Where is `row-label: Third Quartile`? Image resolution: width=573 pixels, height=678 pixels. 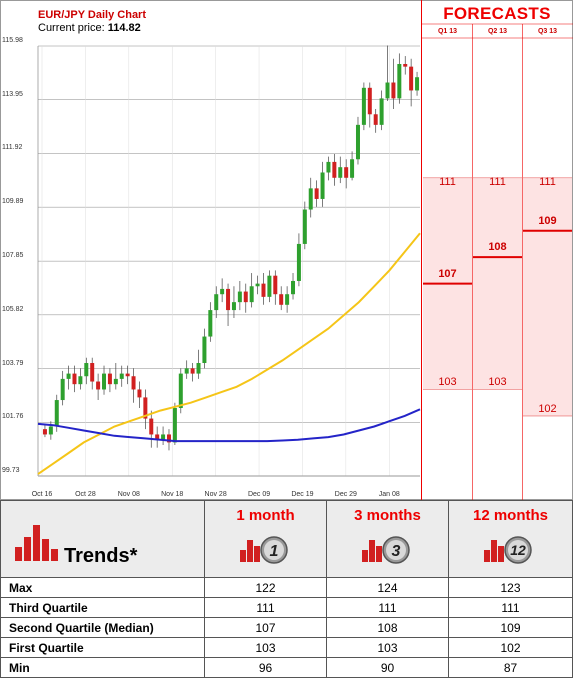 row-label: Third Quartile is located at coordinates (103, 607).